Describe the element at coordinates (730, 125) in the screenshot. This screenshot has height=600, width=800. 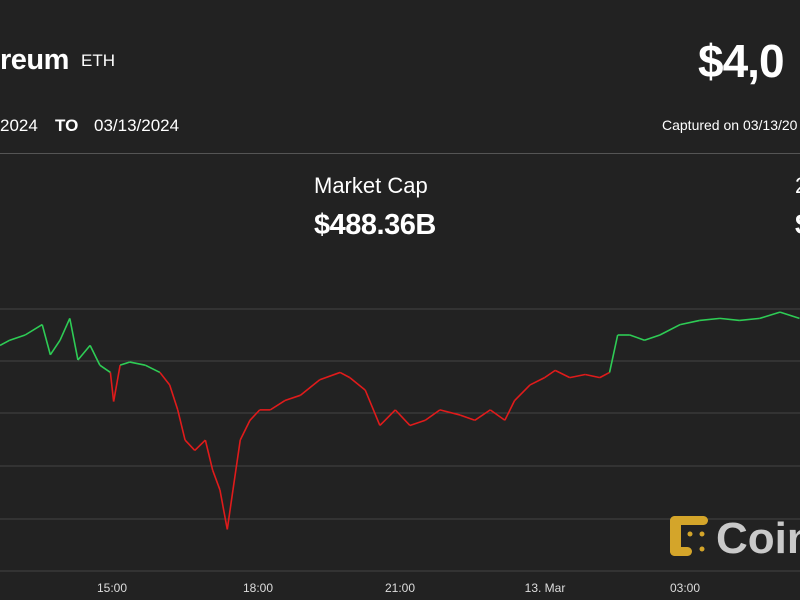
I see `captured-timestamp: Captured on 03/13/20` at that location.